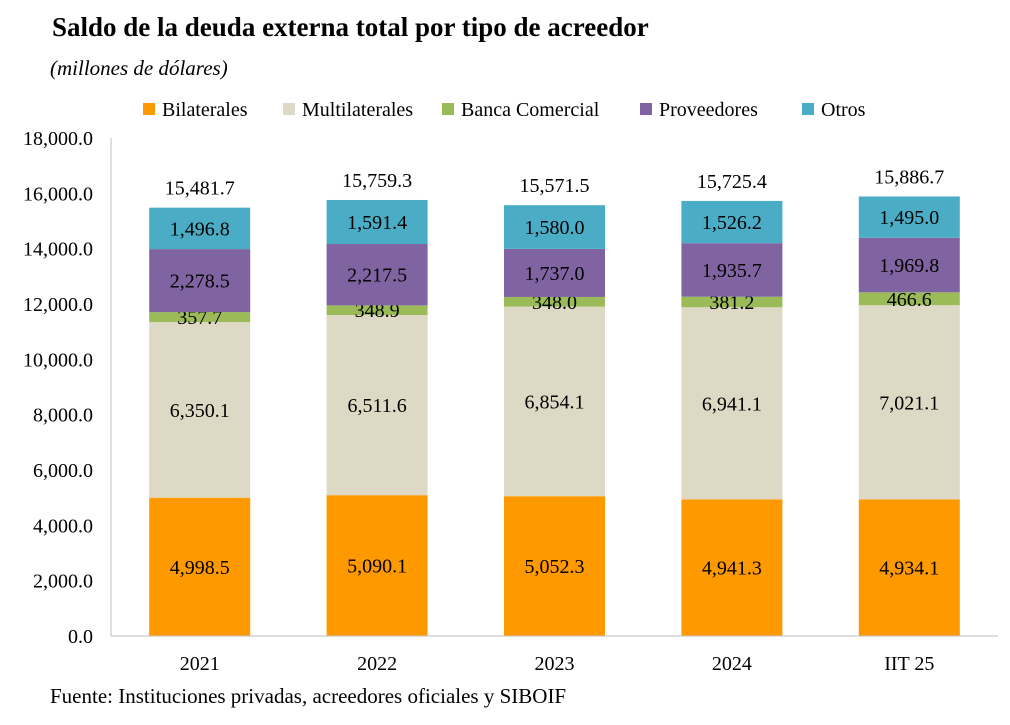 Image resolution: width=1010 pixels, height=725 pixels. I want to click on data-label: 357.7, so click(199, 318).